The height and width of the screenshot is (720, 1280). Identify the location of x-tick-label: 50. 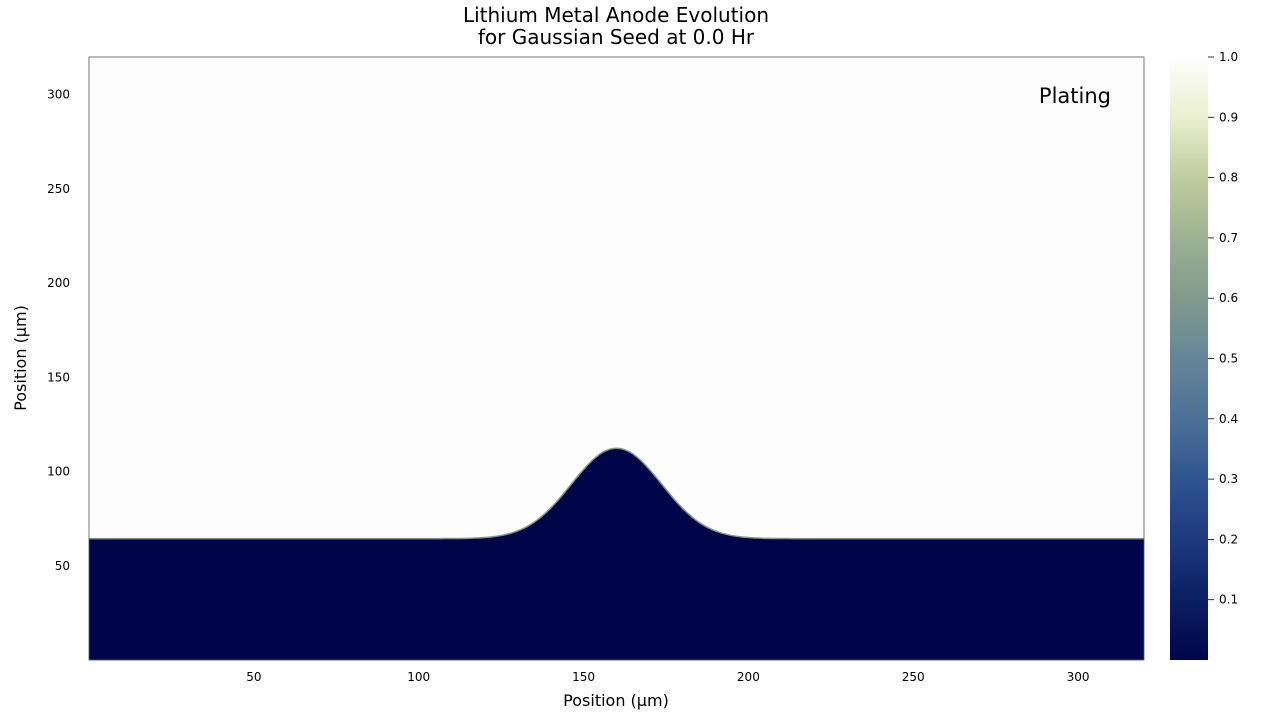
(253, 677).